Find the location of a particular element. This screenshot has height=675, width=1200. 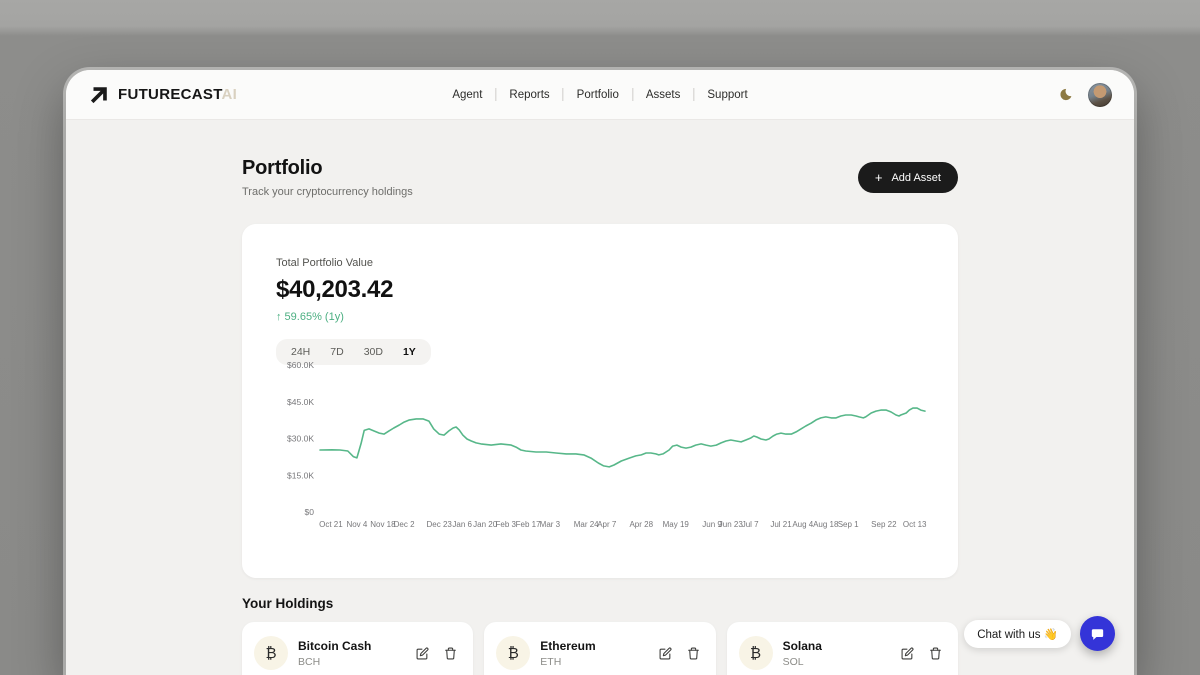

svg-text: $60.0K is located at coordinates (300, 365).